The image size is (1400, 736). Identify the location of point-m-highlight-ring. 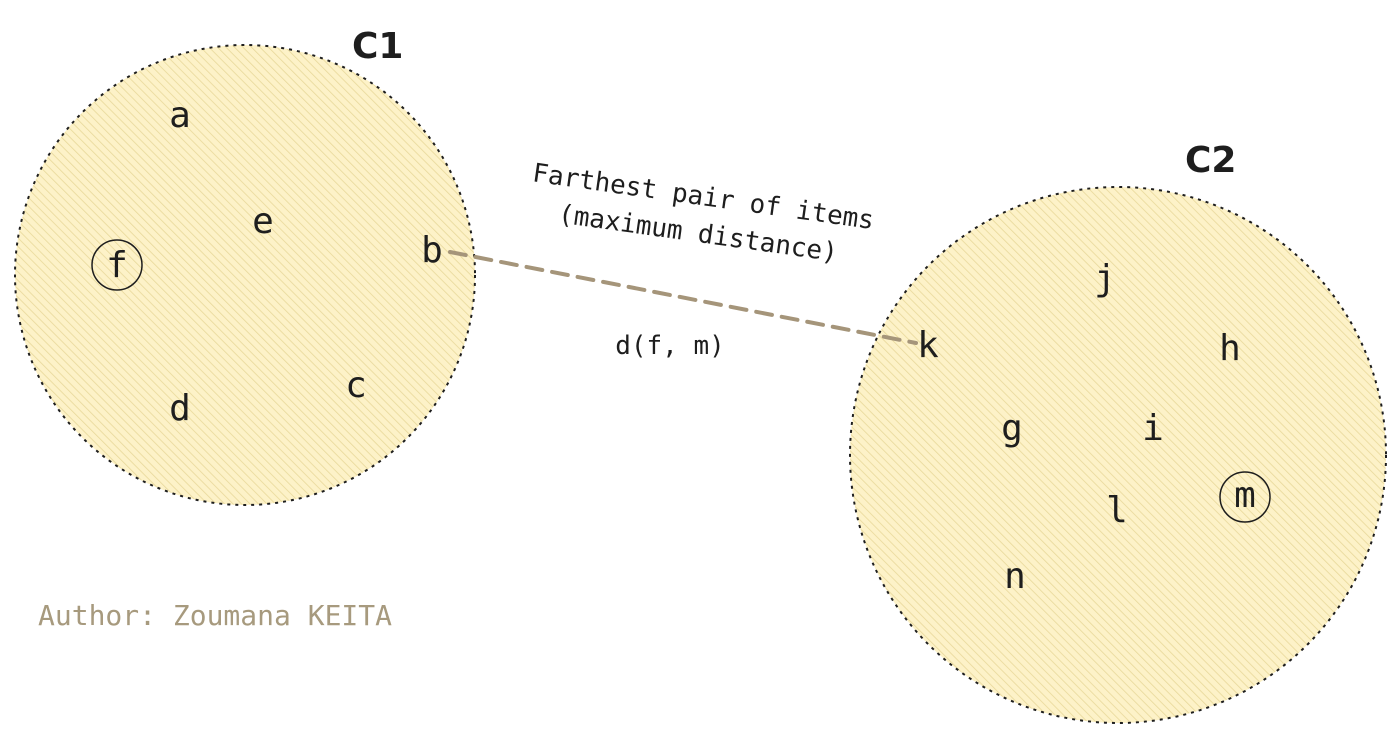
(1245, 497).